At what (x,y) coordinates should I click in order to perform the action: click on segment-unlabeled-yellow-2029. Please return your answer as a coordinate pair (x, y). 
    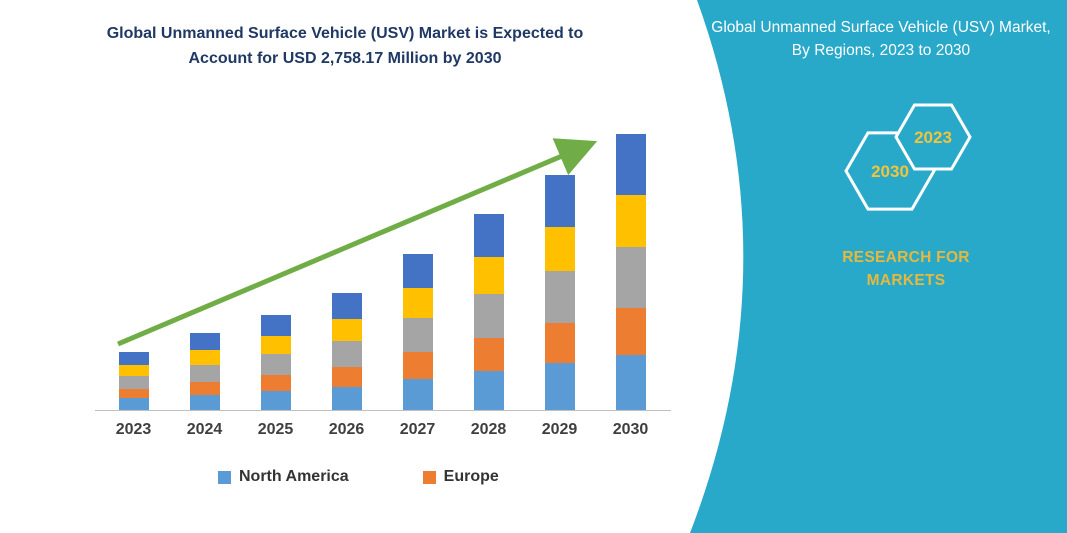
    Looking at the image, I should click on (559, 249).